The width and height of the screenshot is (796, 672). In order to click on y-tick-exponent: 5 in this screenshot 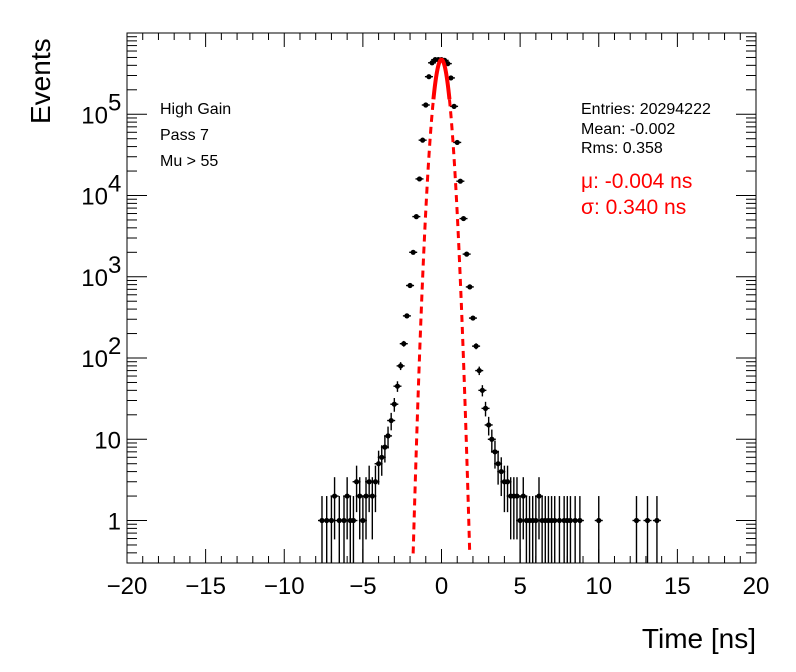, I will do `click(114, 102)`.